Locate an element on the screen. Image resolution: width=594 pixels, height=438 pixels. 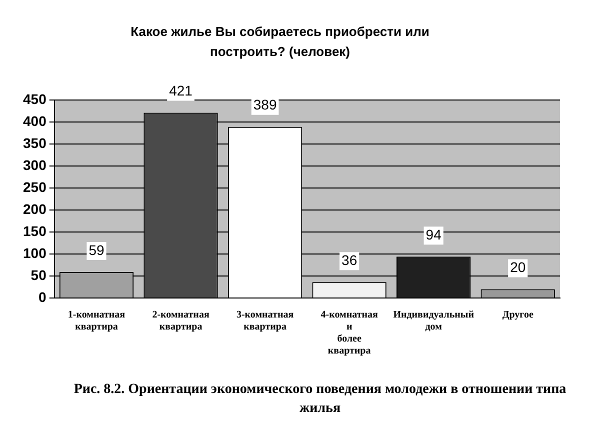
data-label: 421 is located at coordinates (181, 90).